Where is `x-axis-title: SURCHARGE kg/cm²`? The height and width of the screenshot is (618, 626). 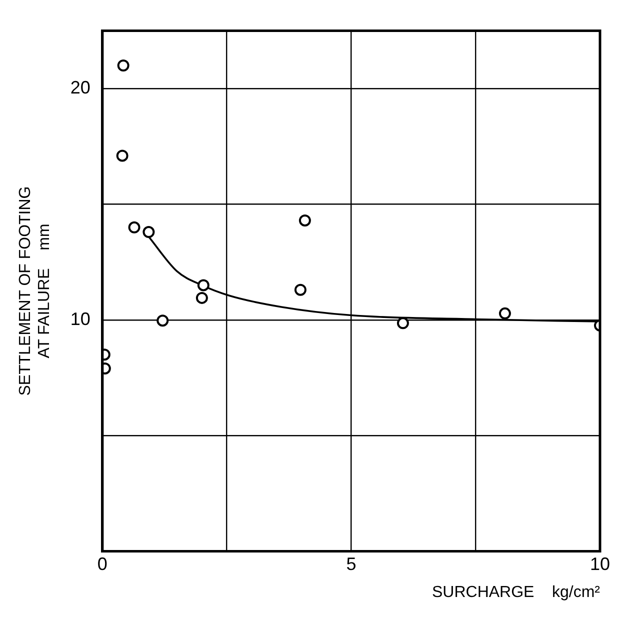
x-axis-title: SURCHARGE kg/cm² is located at coordinates (516, 592).